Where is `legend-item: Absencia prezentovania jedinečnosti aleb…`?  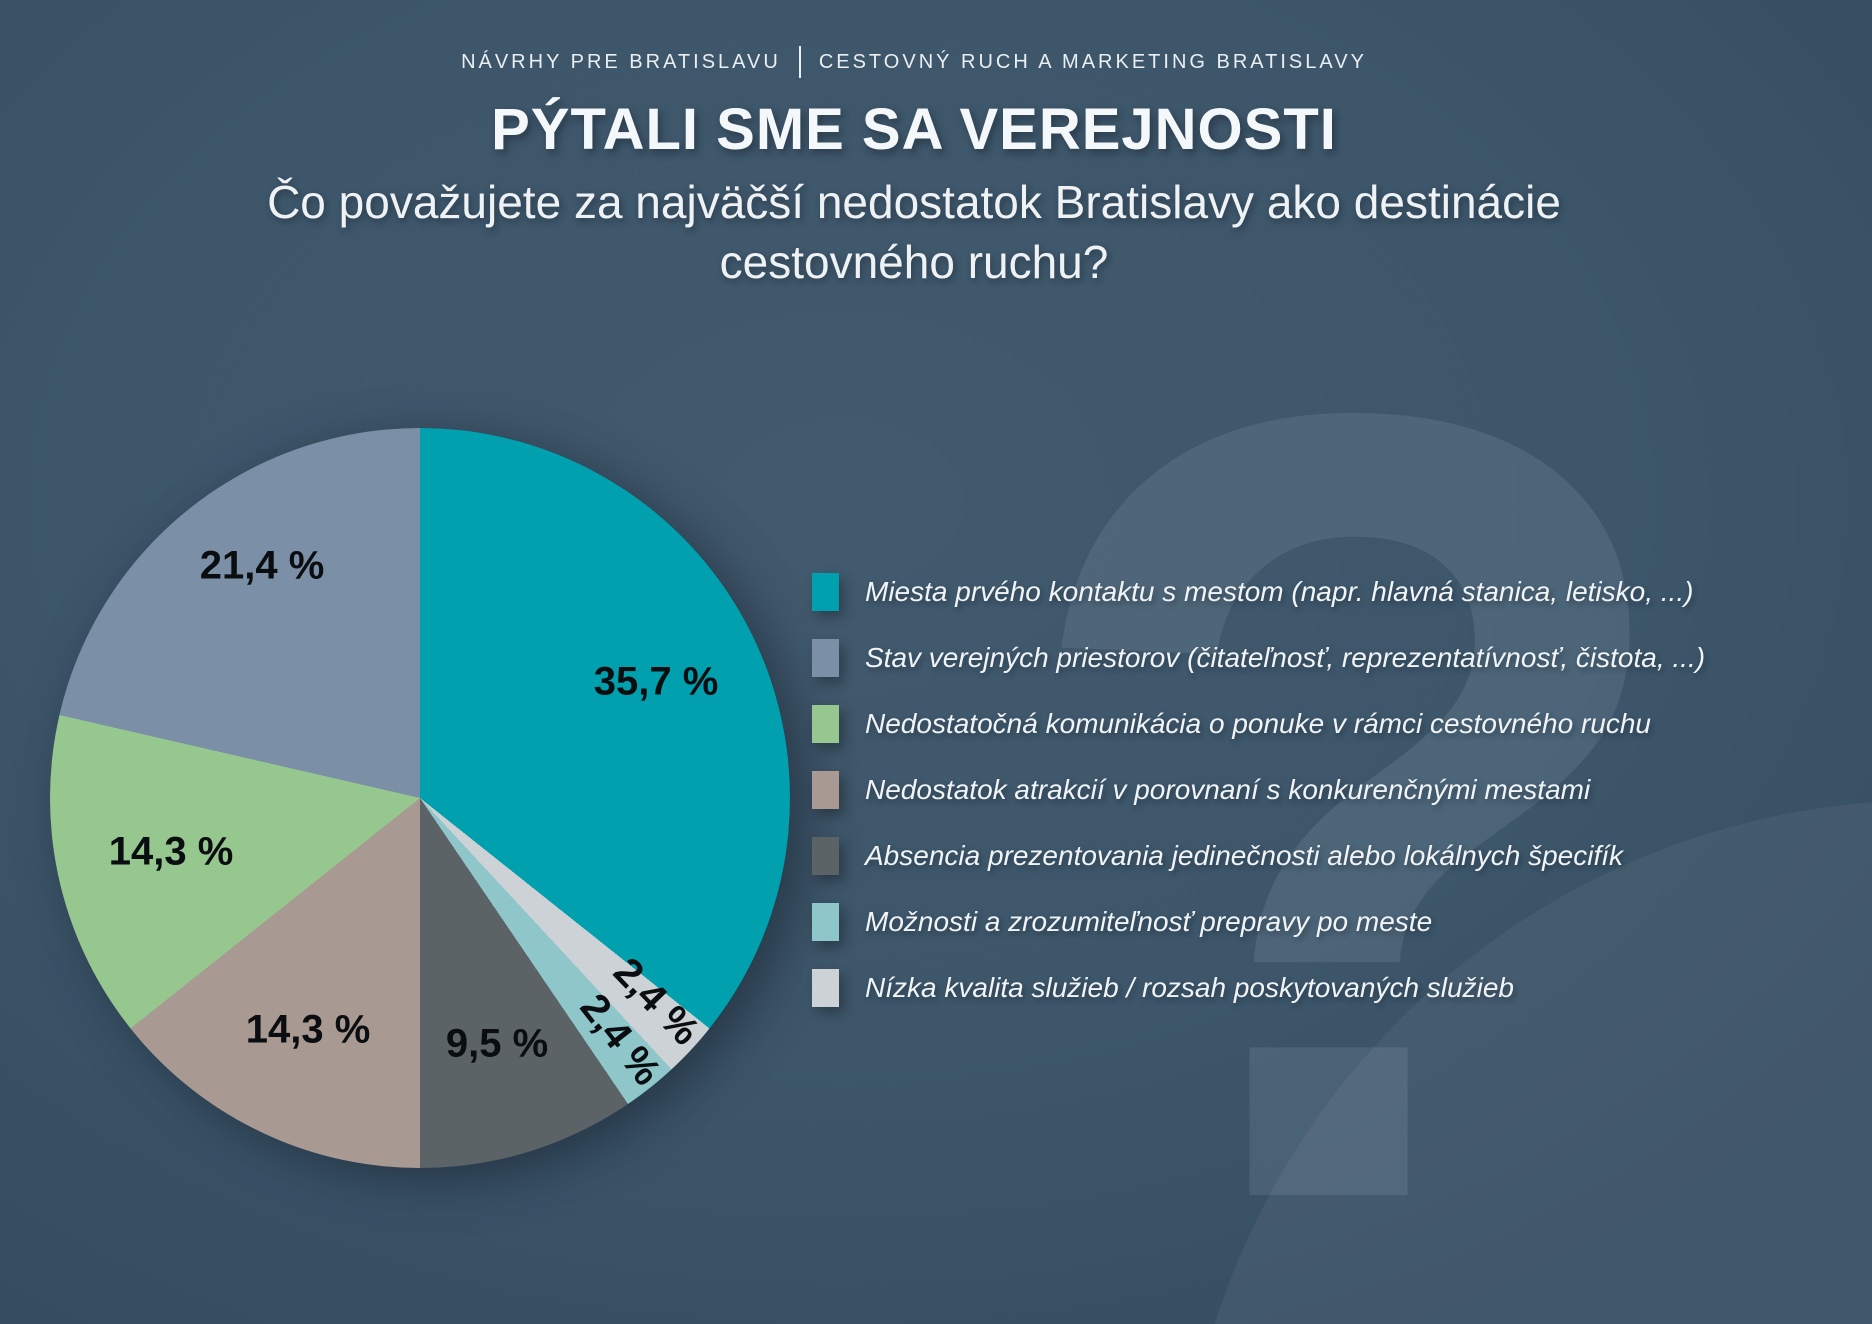
legend-item: Absencia prezentovania jedinečnosti aleb… is located at coordinates (1258, 856).